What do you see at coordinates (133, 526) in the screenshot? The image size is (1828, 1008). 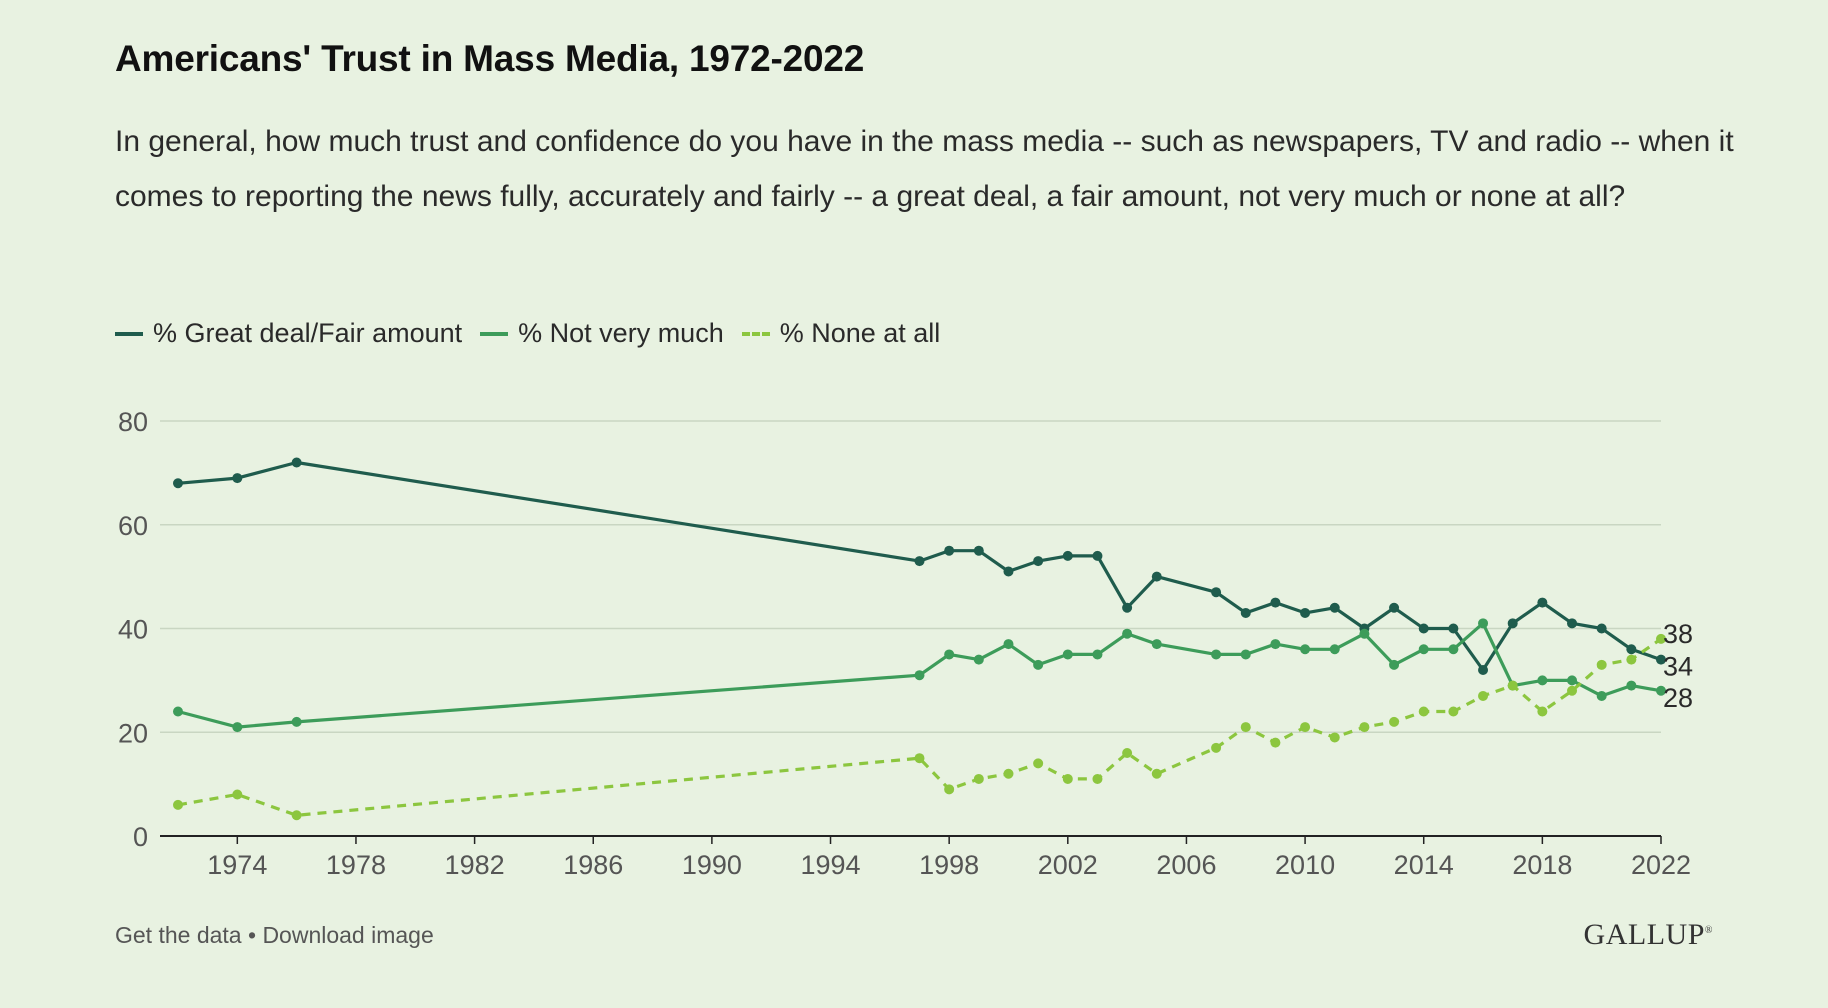 I see `y-tick-label: 60` at bounding box center [133, 526].